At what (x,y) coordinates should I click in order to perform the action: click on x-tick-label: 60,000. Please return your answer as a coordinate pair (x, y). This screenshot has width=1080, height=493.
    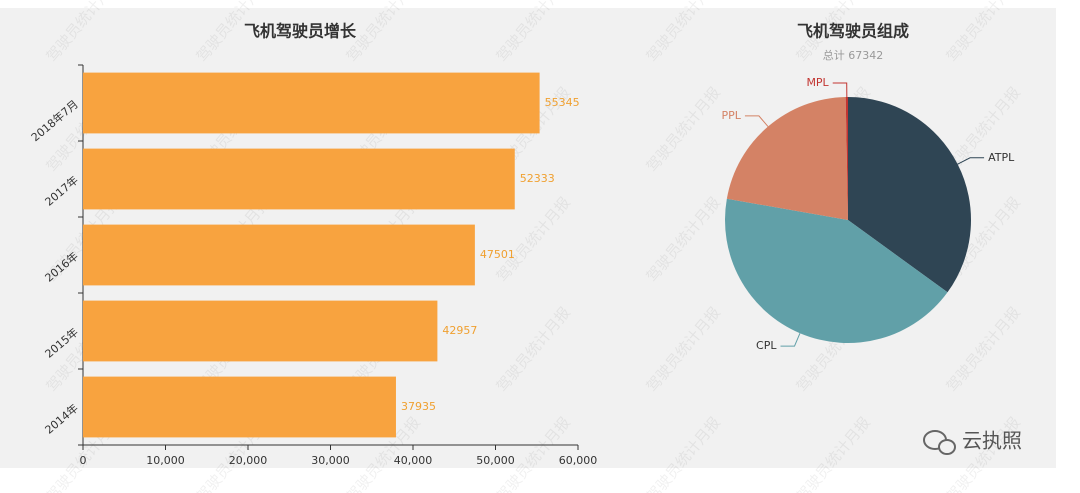
    Looking at the image, I should click on (578, 460).